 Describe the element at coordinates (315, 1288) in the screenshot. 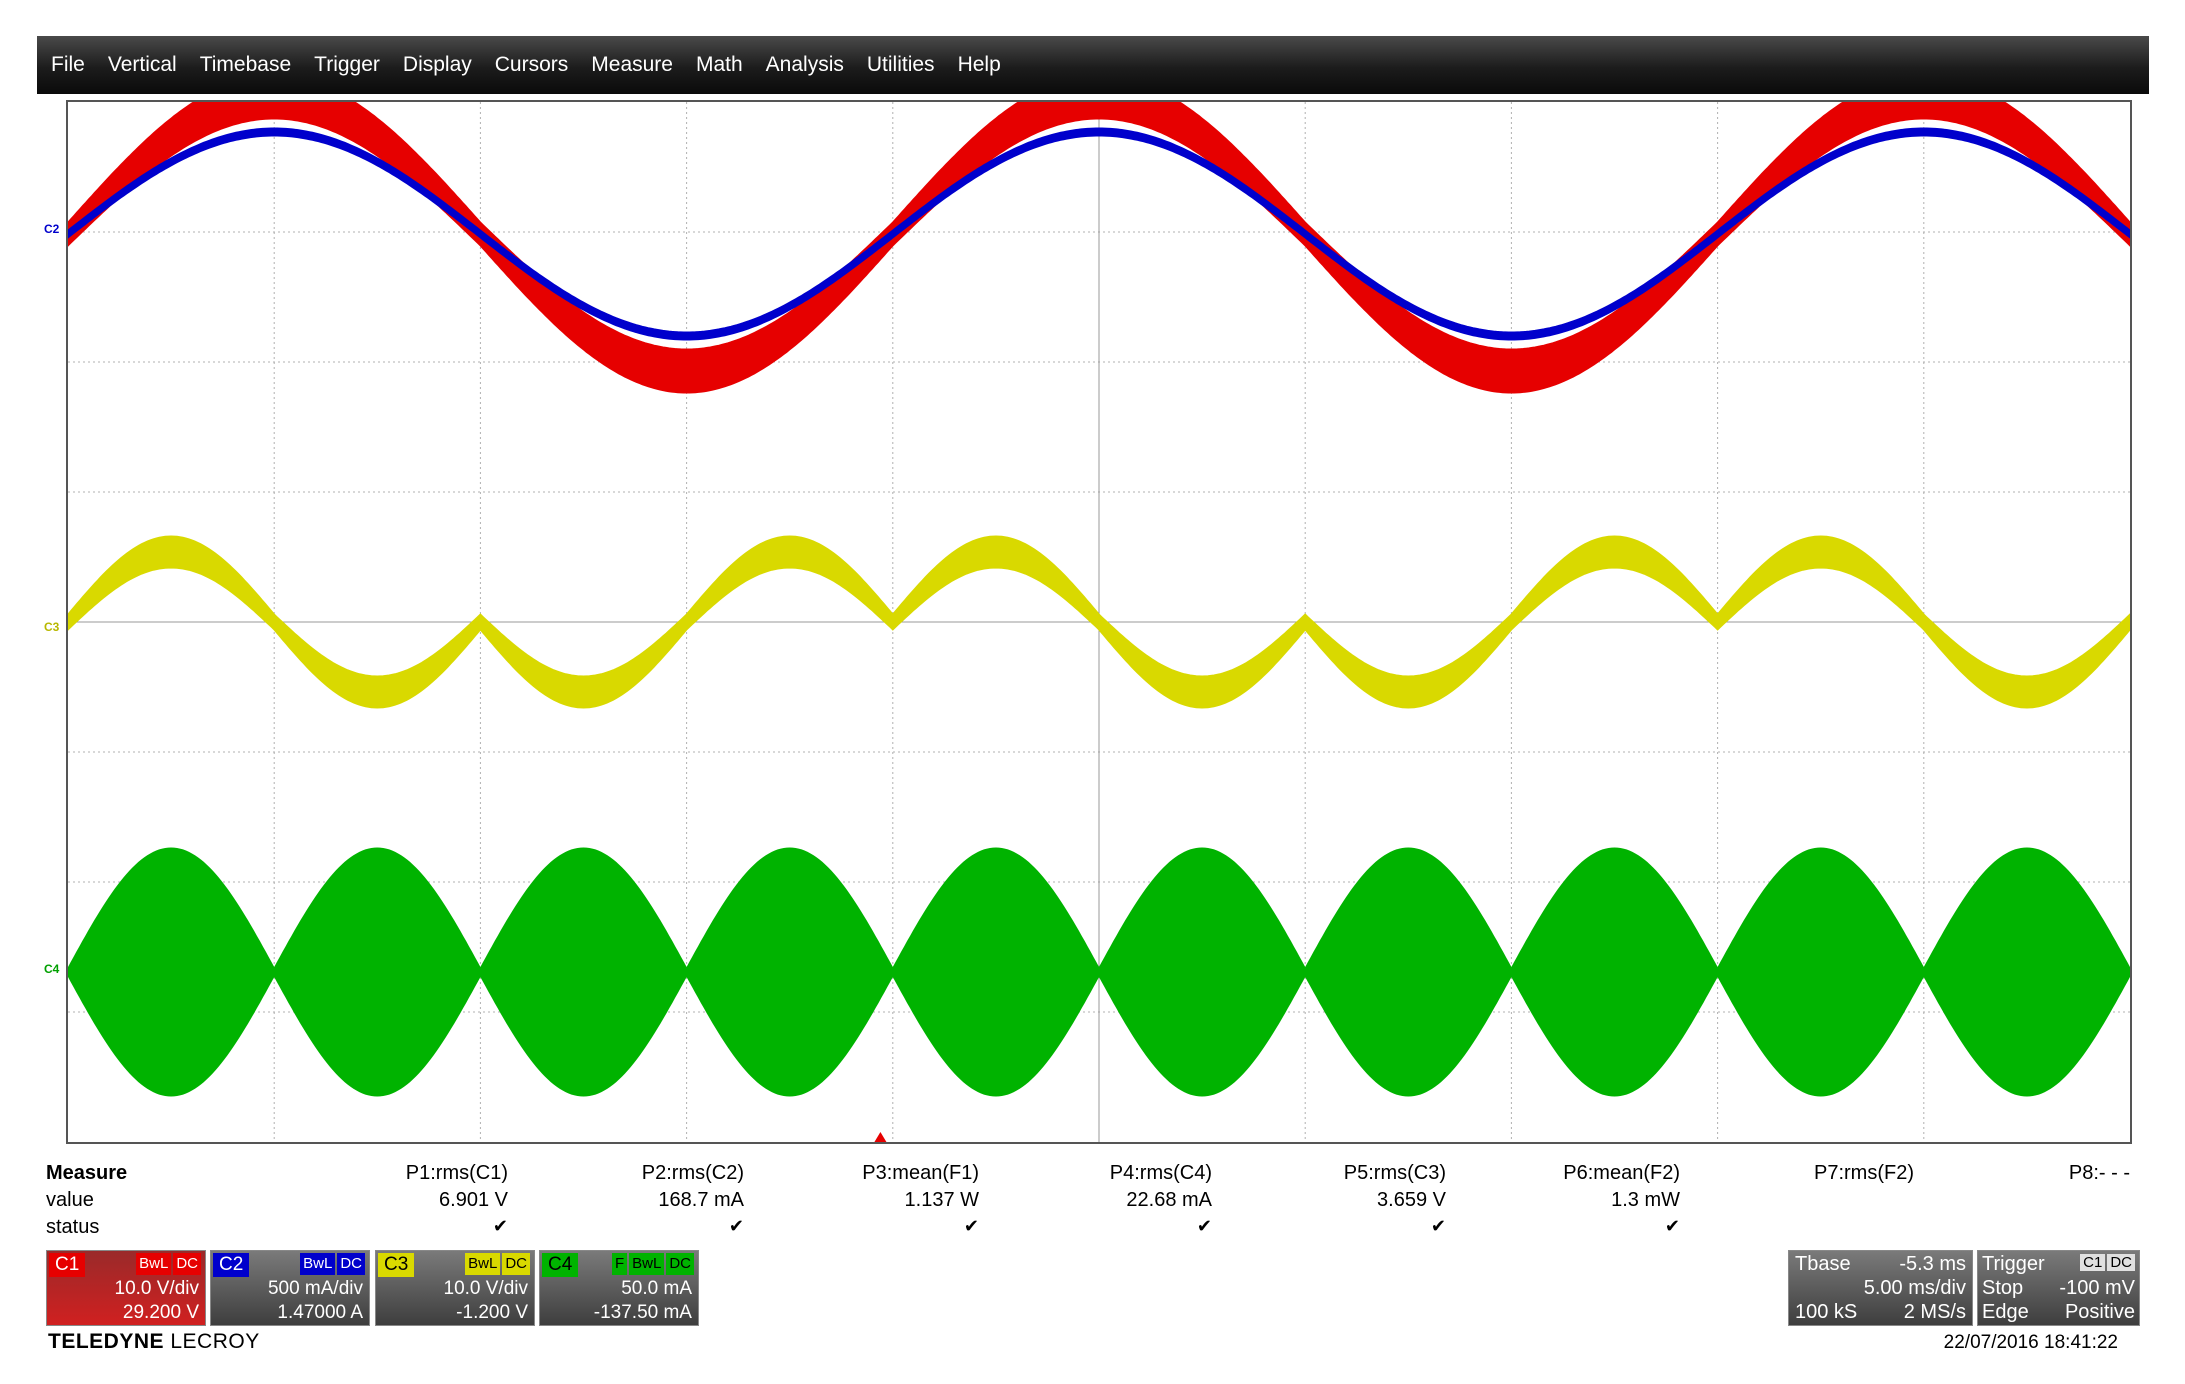

I see `channel-scale: 500 mA/div` at that location.